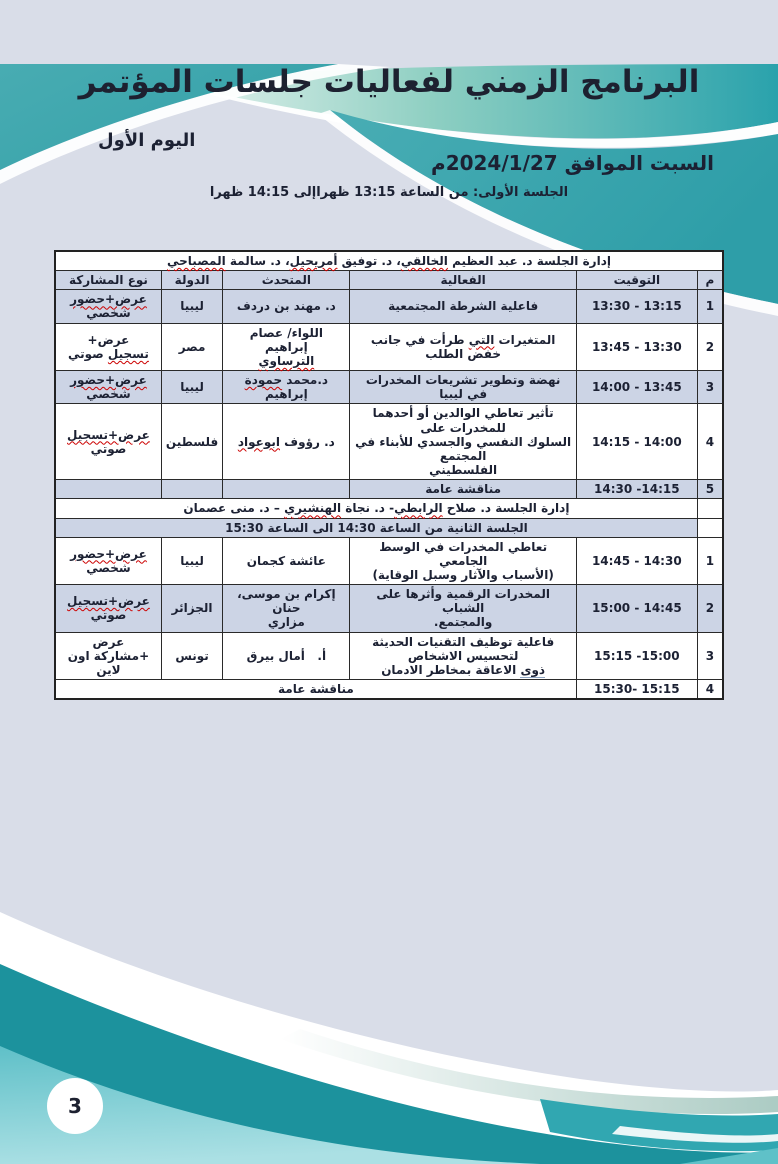  I want to click on cell-activity: المتغيرات التي طرأت في جانب خفض الطلب, so click(463, 347).